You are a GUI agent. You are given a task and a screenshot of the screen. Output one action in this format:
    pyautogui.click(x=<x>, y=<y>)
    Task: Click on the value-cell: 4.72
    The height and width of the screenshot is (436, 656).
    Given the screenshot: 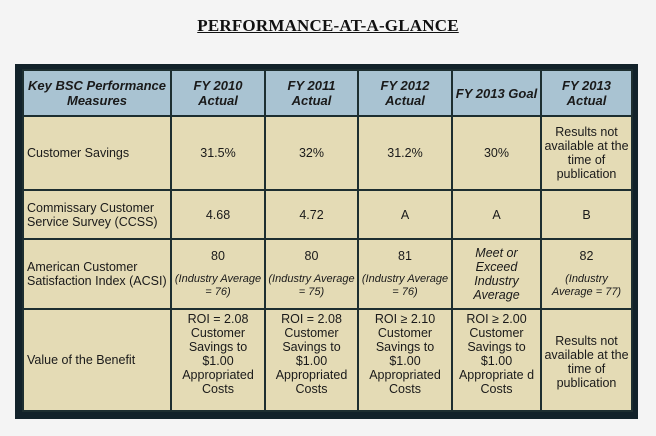 What is the action you would take?
    pyautogui.click(x=311, y=214)
    